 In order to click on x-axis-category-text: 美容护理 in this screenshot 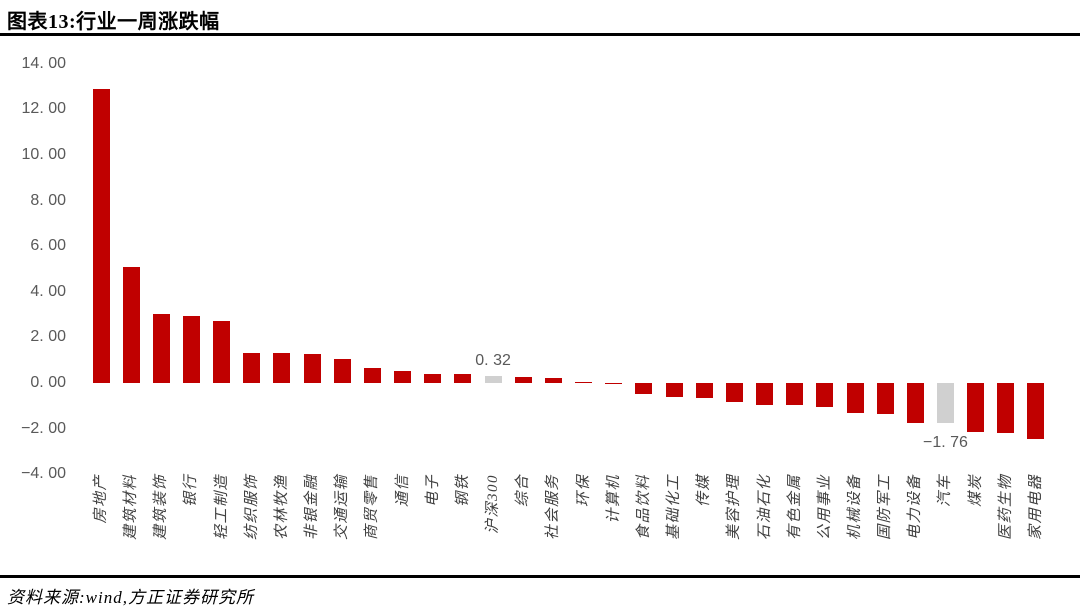, I will do `click(734, 507)`.